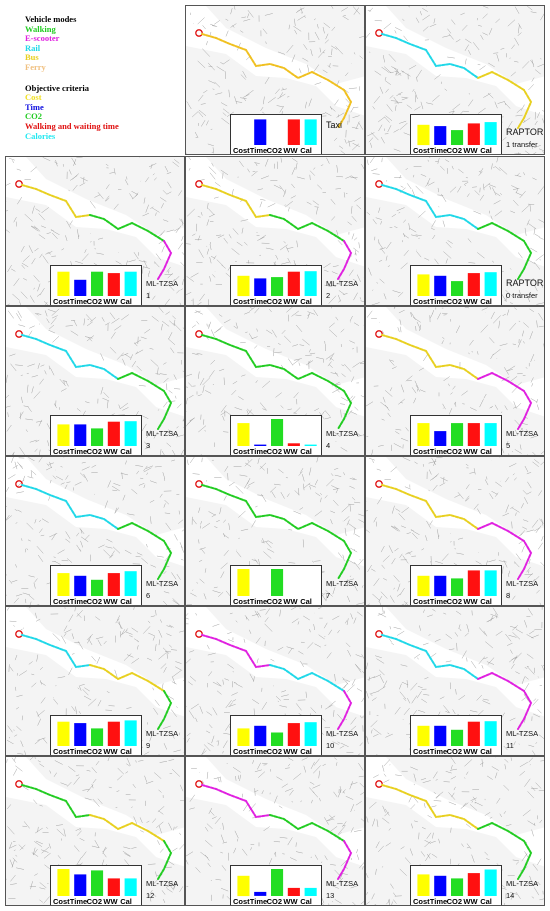 Image resolution: width=550 pixels, height=911 pixels. I want to click on map-panel: Cost Time CO2 WW Cal ML-TZSA 7, so click(275, 531).